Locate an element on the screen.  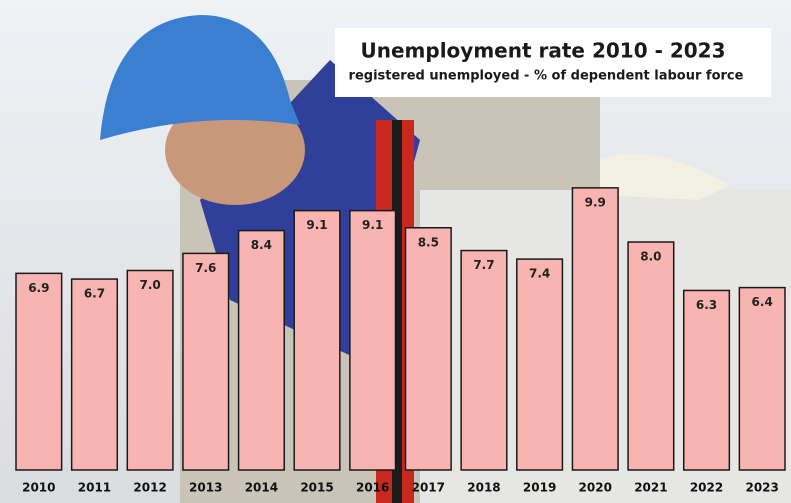
x-tick-label: 2010 is located at coordinates (38, 488).